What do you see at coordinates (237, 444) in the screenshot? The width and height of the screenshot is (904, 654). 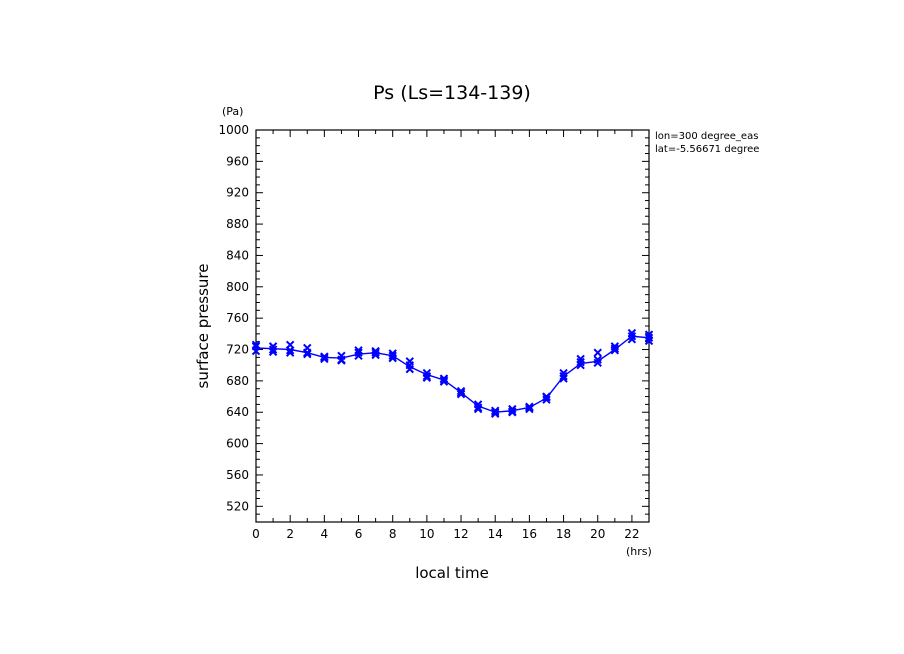 I see `y-tick-label: 600` at bounding box center [237, 444].